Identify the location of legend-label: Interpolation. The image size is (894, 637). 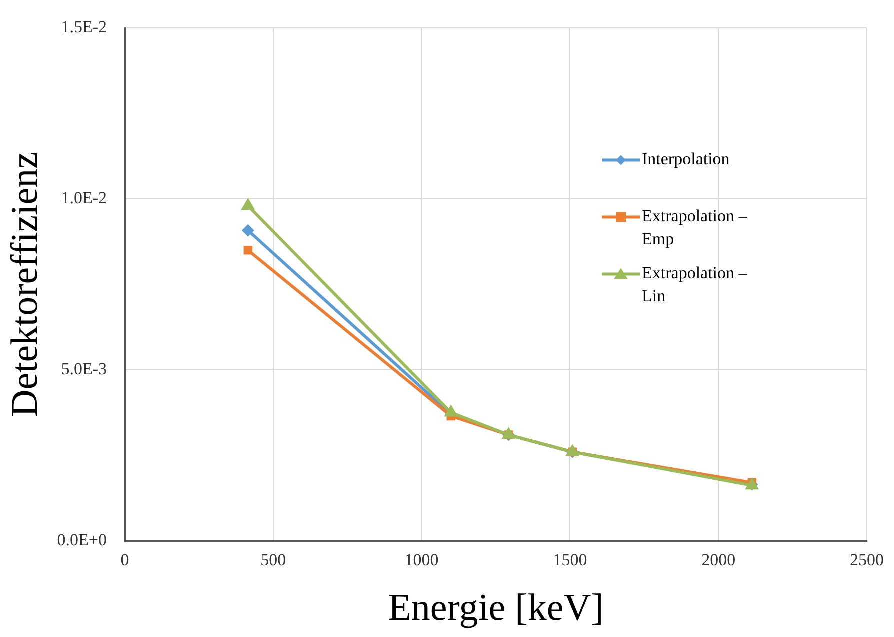
(686, 159).